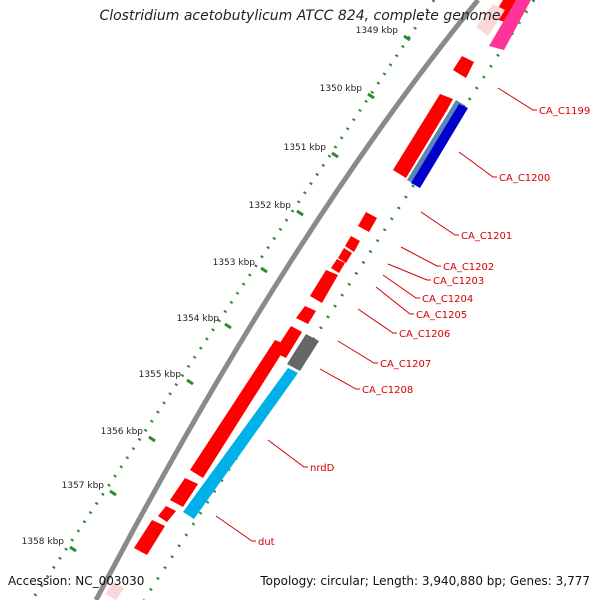 The width and height of the screenshot is (600, 604). Describe the element at coordinates (564, 111) in the screenshot. I see `gene-label: CA_C1199` at that location.